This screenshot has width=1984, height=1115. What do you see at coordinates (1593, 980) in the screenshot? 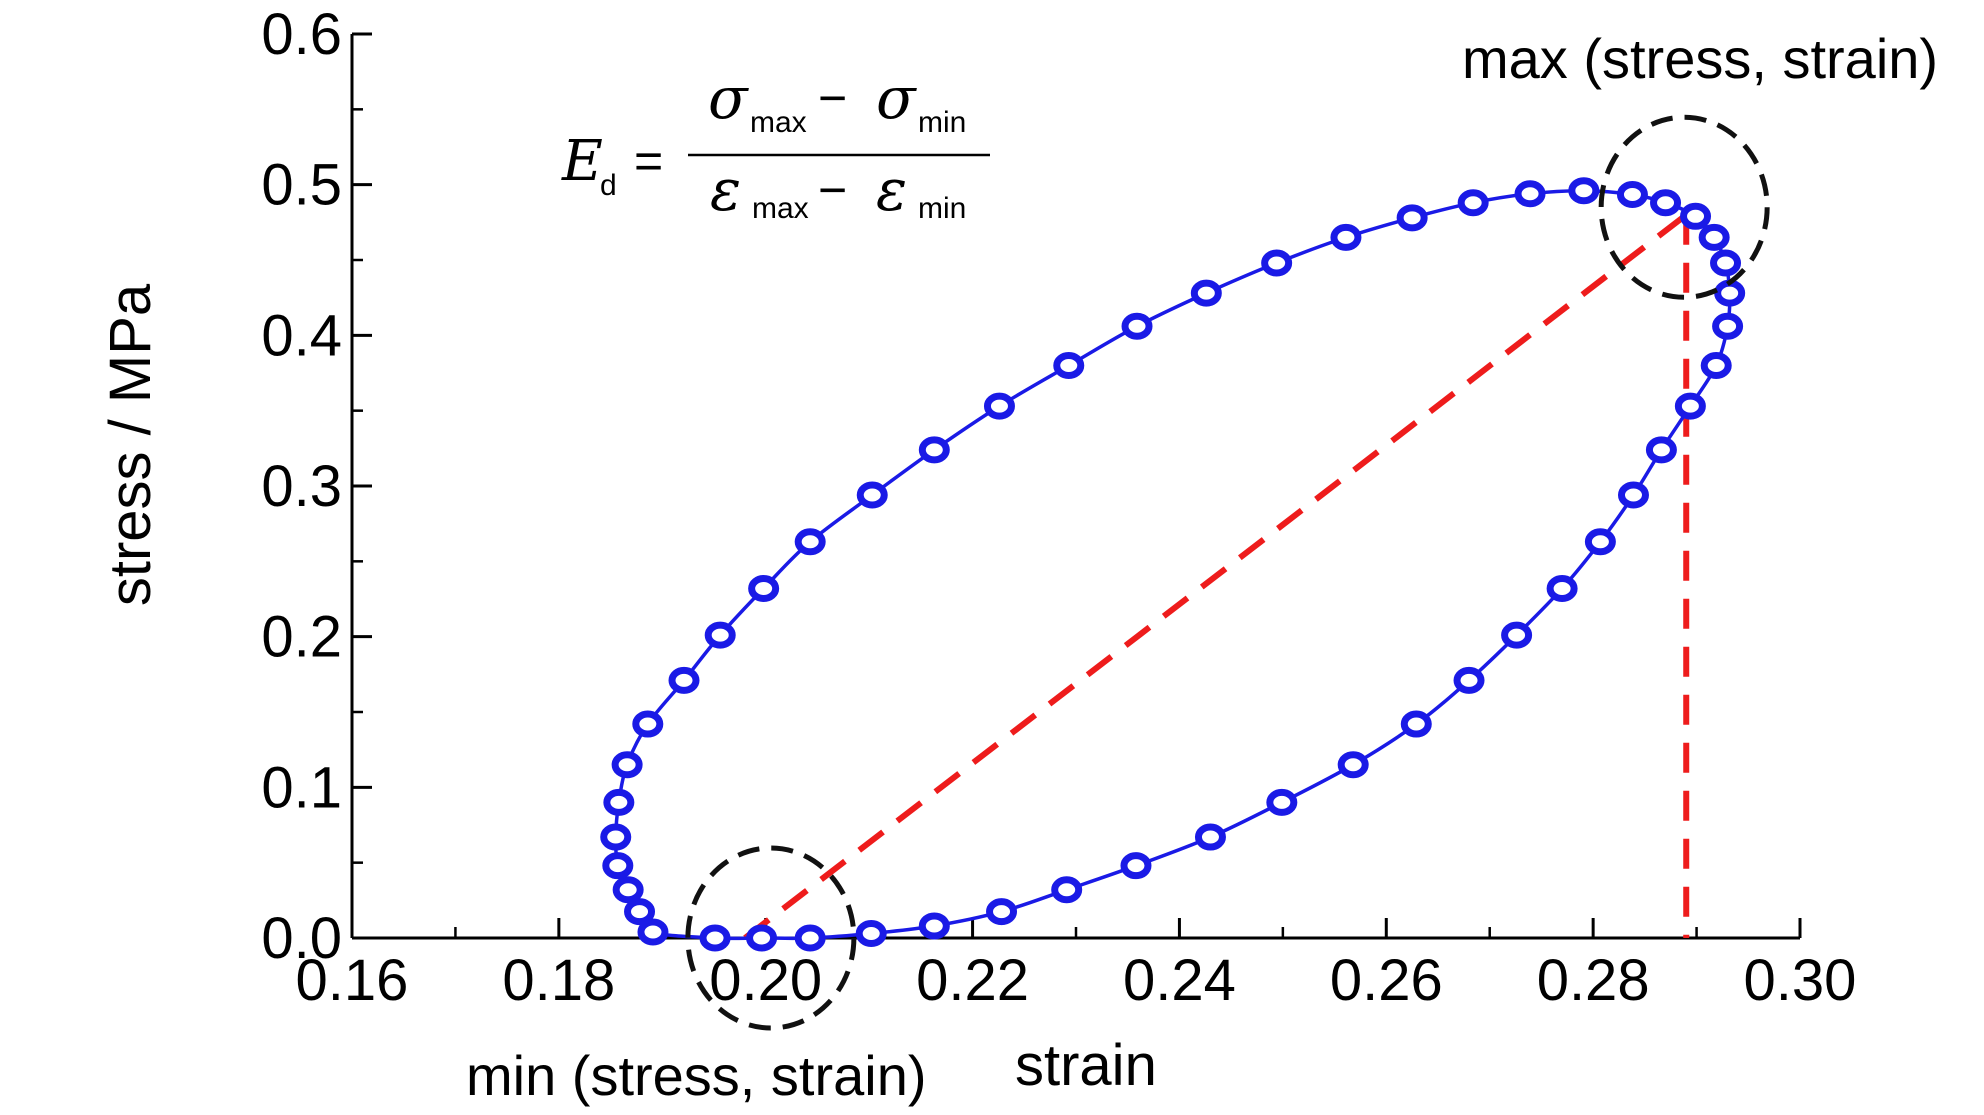
I see `x-tick-label: 0.28` at bounding box center [1593, 980].